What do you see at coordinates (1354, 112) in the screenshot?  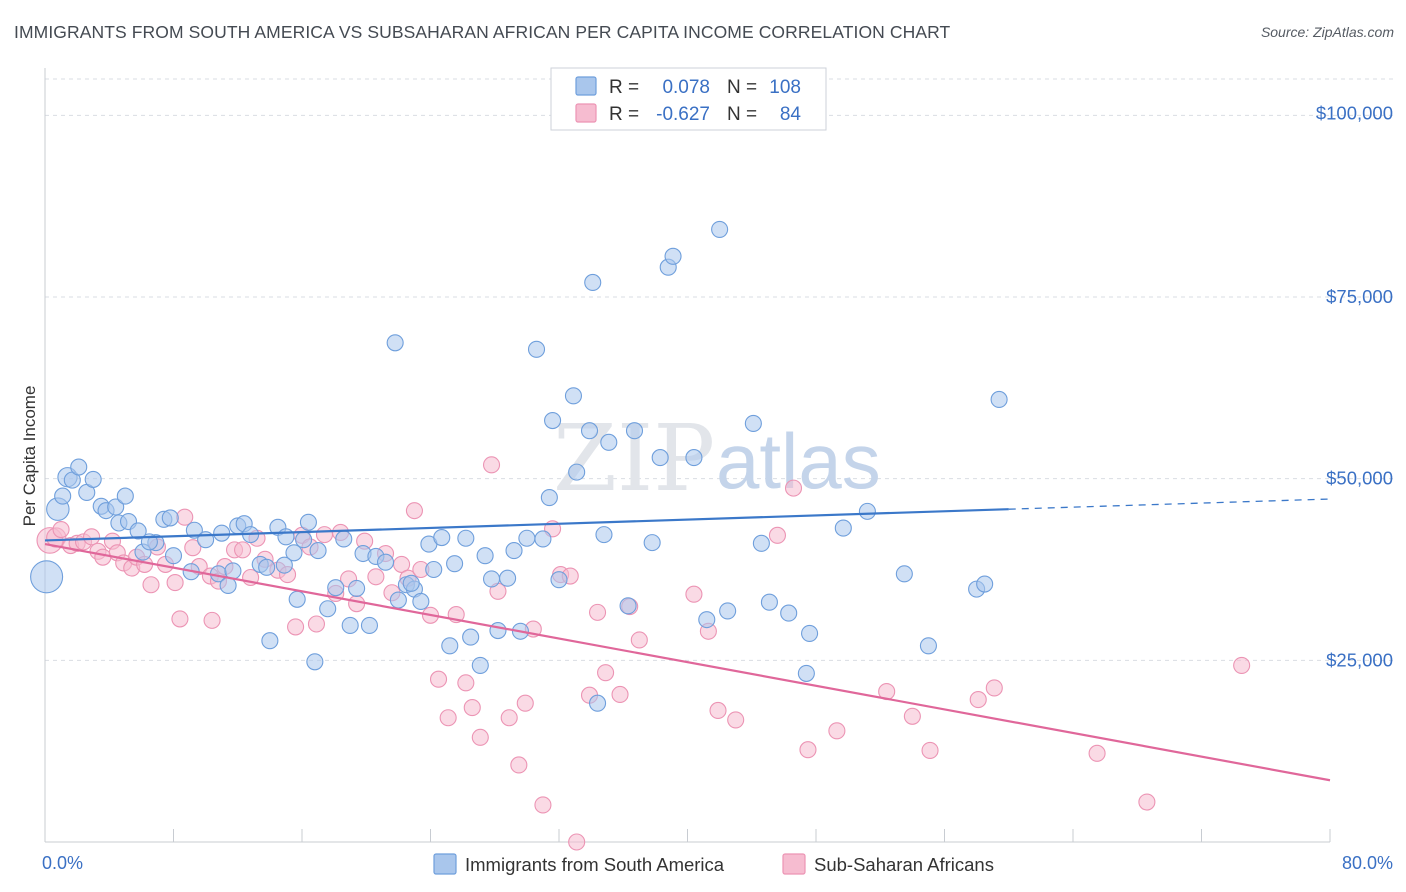 I see `y-tick-label-3: $100,000` at bounding box center [1354, 112].